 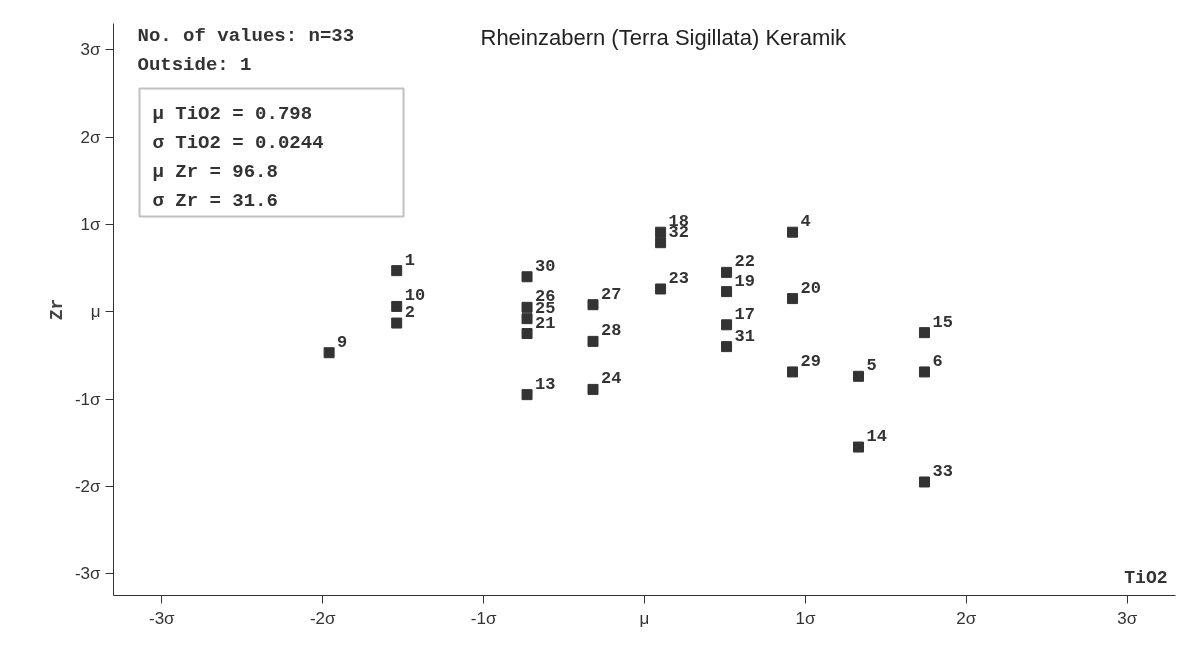 I want to click on chart-title: Rheinzabern (Terra Sigillata) Keramik, so click(x=664, y=37).